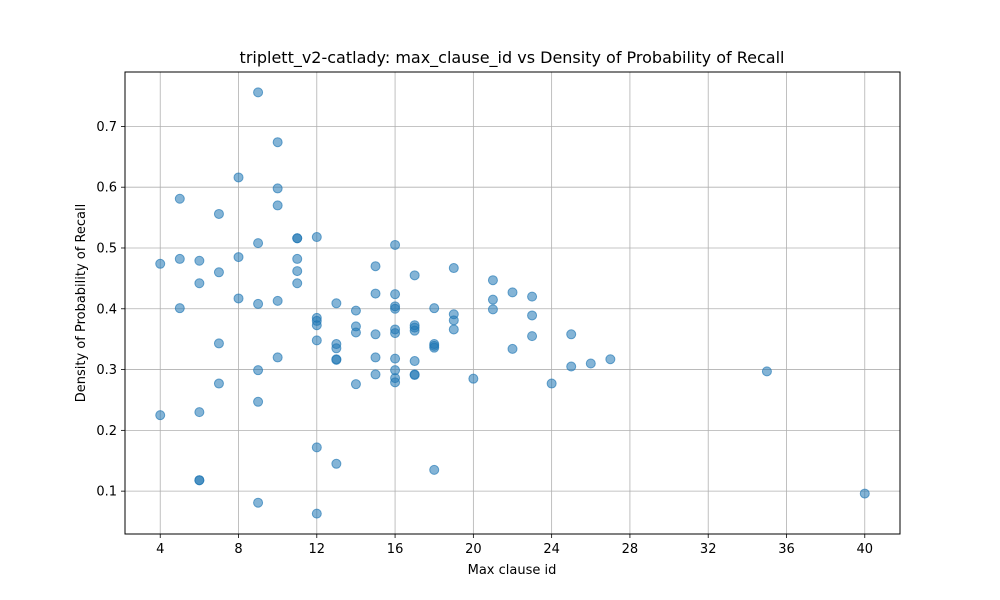  Describe the element at coordinates (473, 549) in the screenshot. I see `x-tick-label: 20` at that location.